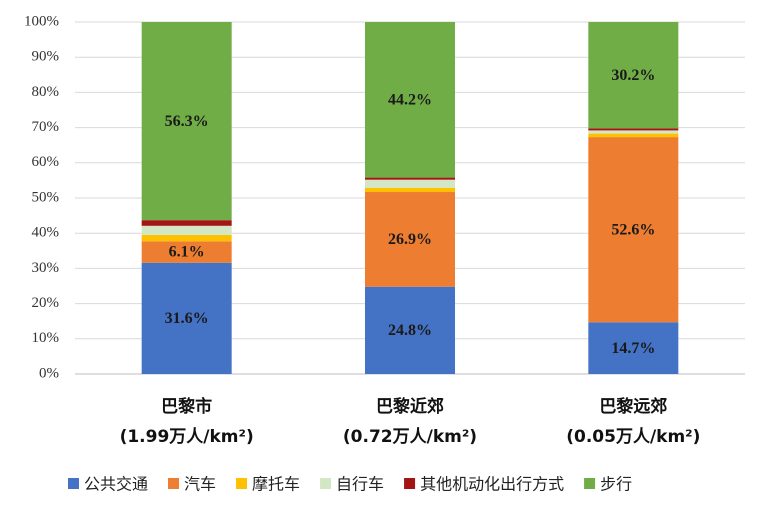 This screenshot has height=515, width=767. I want to click on legend-label: 步行, so click(616, 484).